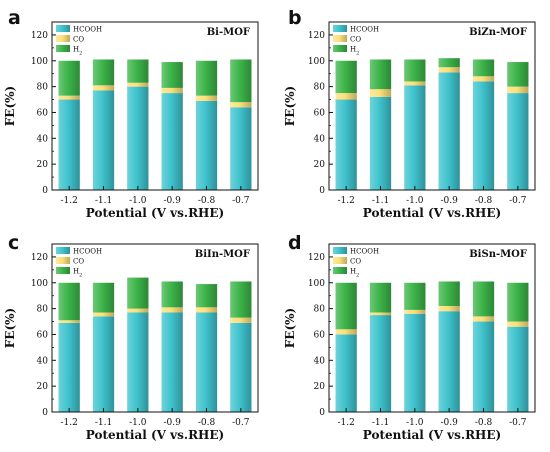 Image resolution: width=550 pixels, height=452 pixels. Describe the element at coordinates (295, 243) in the screenshot. I see `panel-letter: d` at that location.